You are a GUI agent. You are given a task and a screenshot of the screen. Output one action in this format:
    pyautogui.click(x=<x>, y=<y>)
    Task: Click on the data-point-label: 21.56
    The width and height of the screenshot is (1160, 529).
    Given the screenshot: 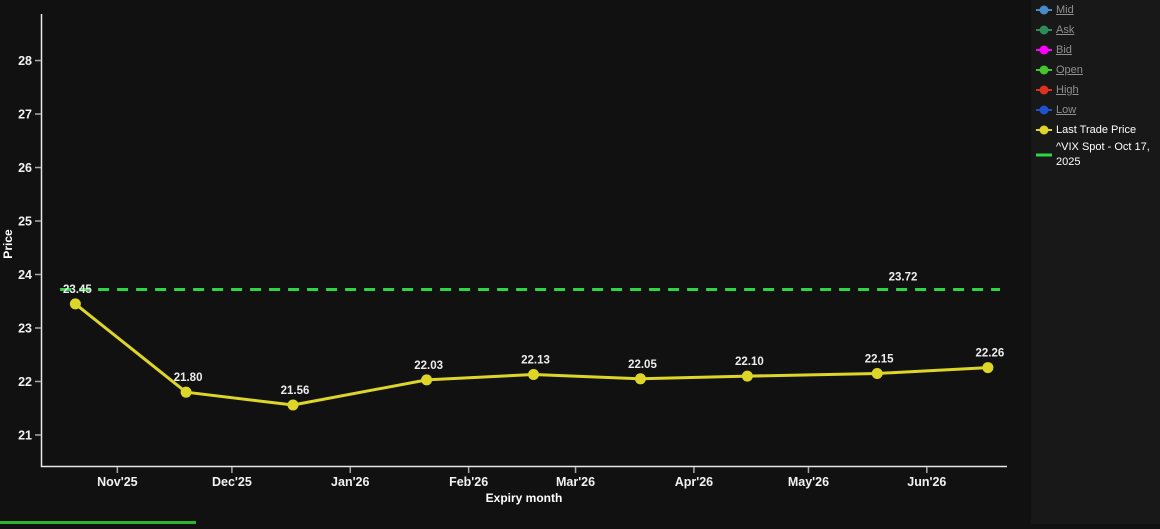 What is the action you would take?
    pyautogui.click(x=295, y=391)
    